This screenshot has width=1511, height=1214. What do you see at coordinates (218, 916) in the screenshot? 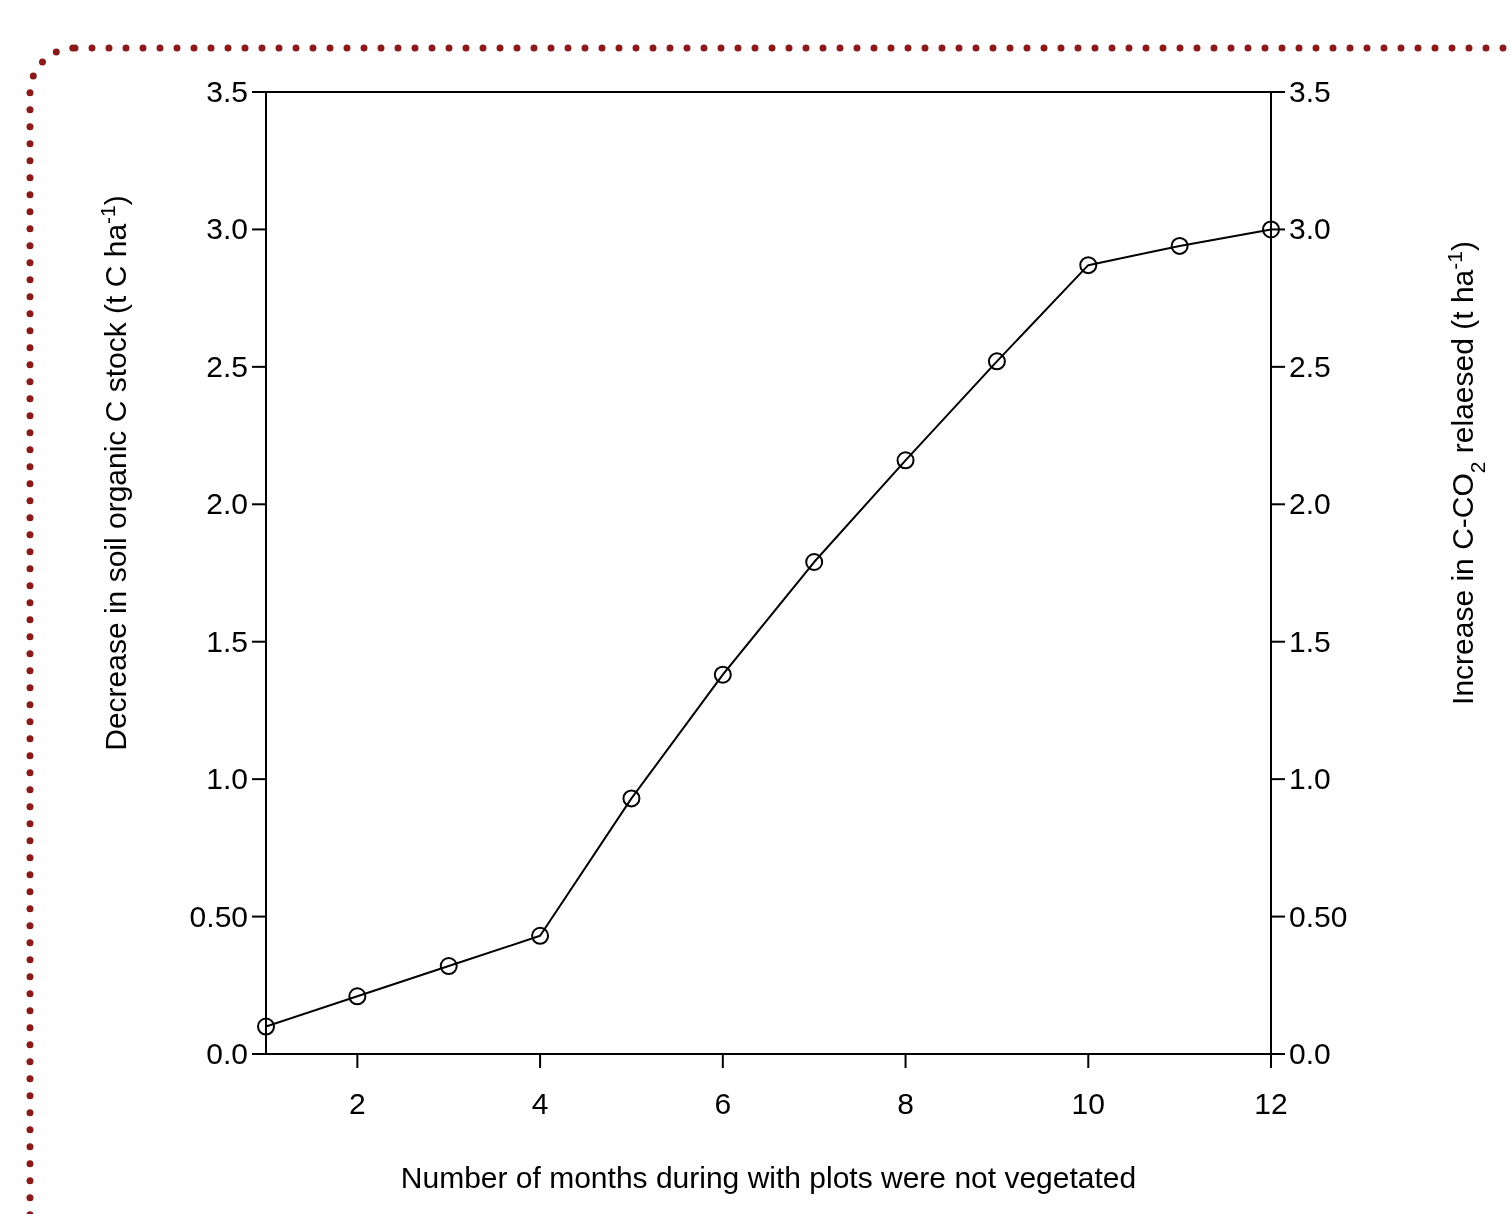
I see `y-tick-label: 0.50` at bounding box center [218, 916].